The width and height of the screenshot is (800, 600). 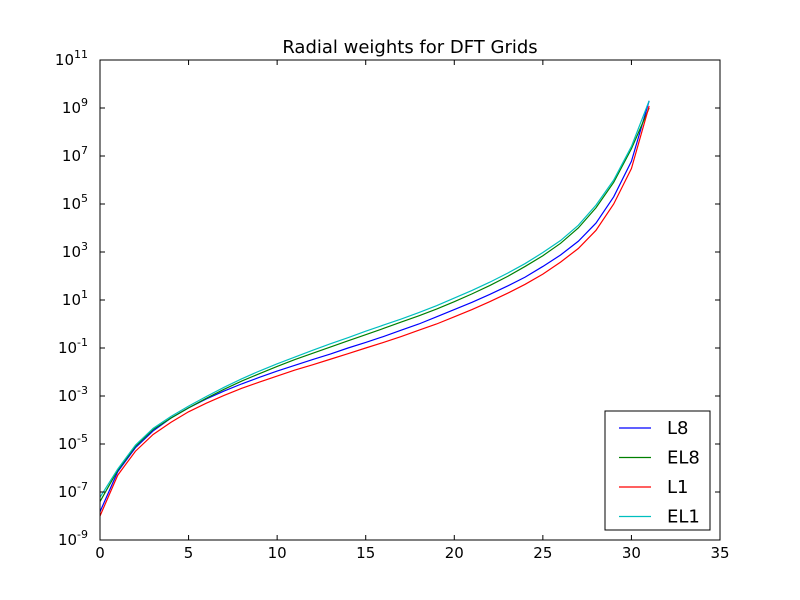 What do you see at coordinates (73, 394) in the screenshot?
I see `y-tick-label: 10⁻³` at bounding box center [73, 394].